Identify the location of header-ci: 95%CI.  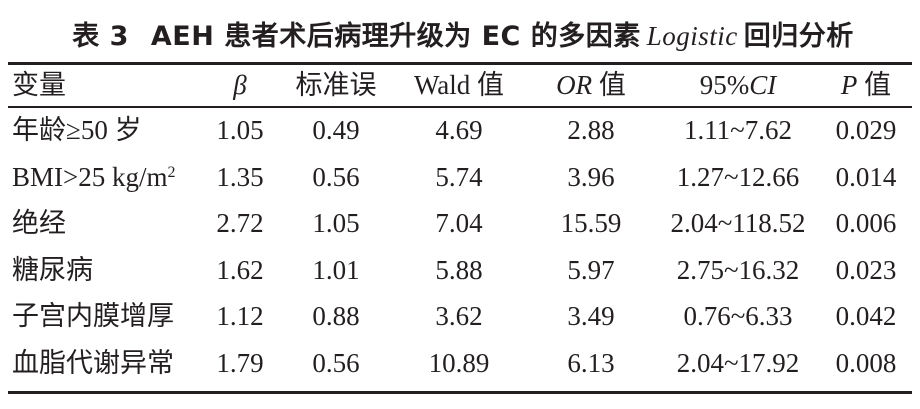
(738, 85).